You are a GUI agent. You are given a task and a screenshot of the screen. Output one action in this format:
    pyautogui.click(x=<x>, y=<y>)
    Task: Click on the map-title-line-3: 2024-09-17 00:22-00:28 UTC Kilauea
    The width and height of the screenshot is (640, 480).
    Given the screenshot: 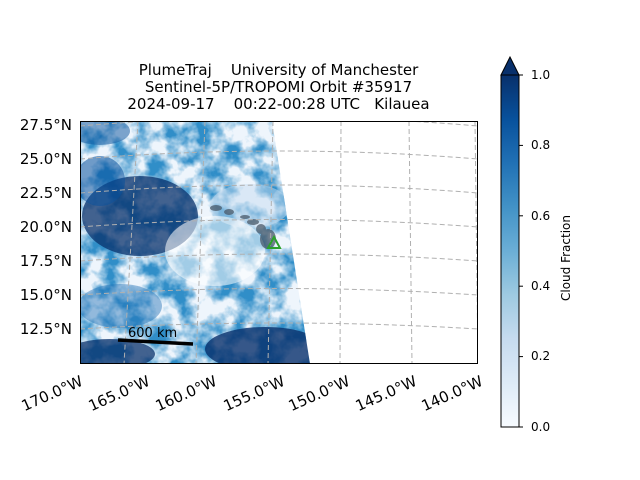 What is the action you would take?
    pyautogui.click(x=278, y=104)
    